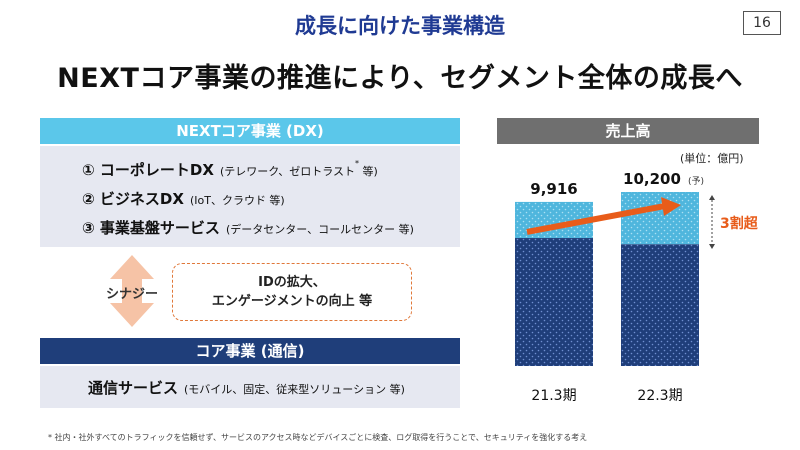 Image resolution: width=800 pixels, height=450 pixels. Describe the element at coordinates (368, 171) in the screenshot. I see `dx-item-detail-end: 等)` at that location.